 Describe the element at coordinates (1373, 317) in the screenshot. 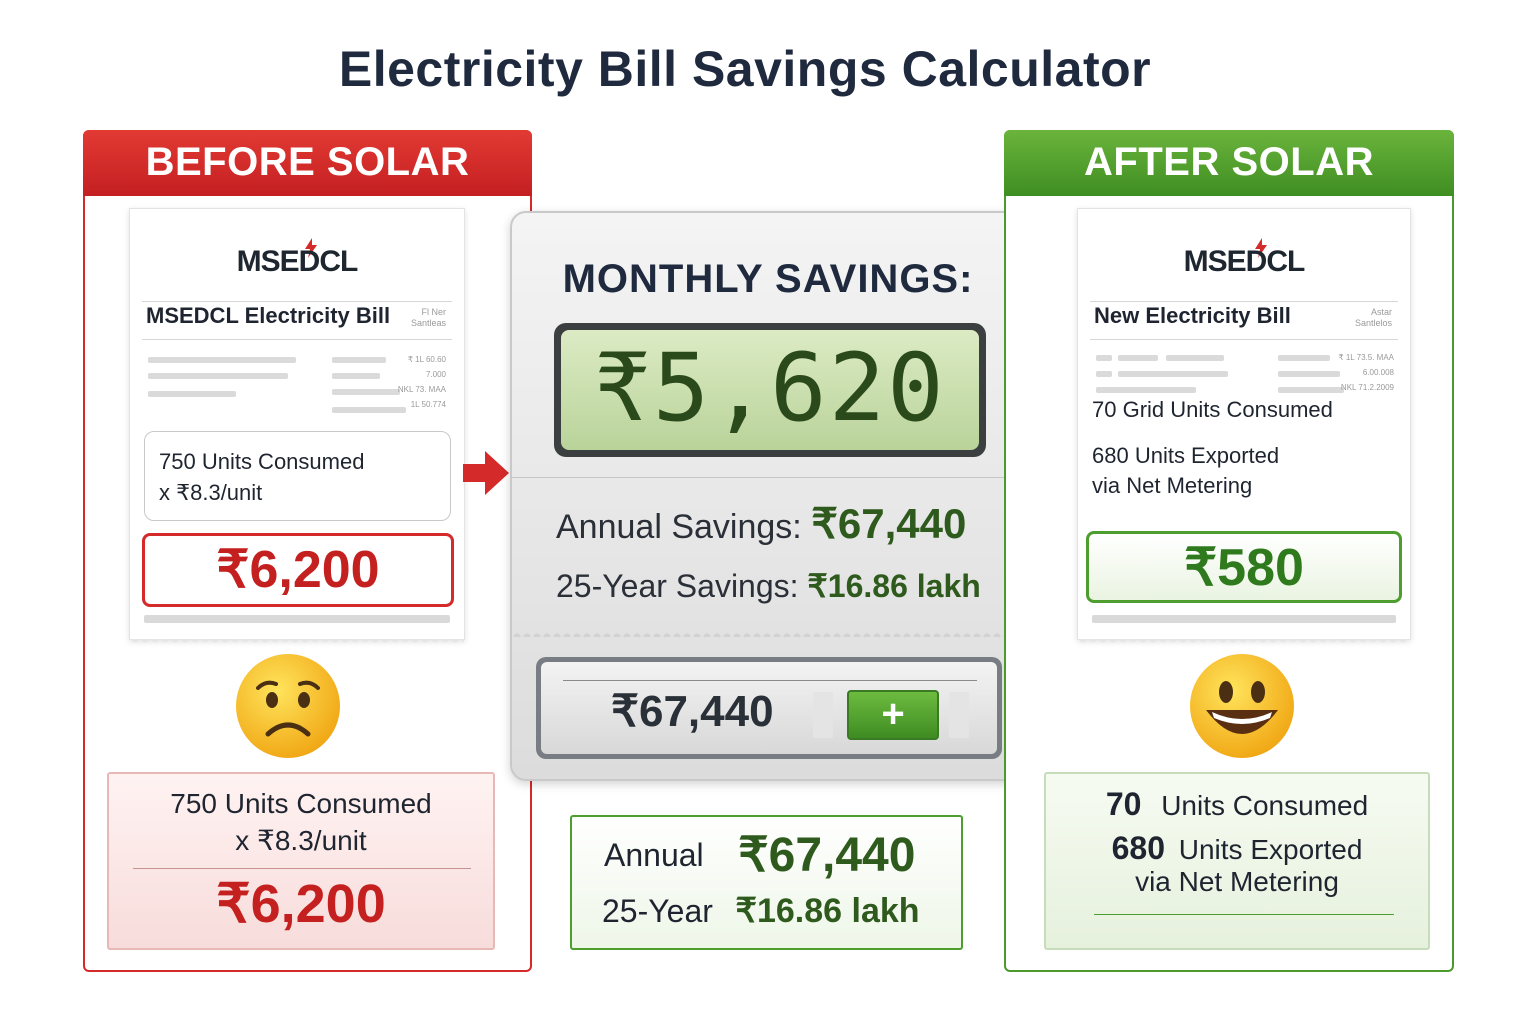

I see `bill-note: Astar Santlelos` at that location.